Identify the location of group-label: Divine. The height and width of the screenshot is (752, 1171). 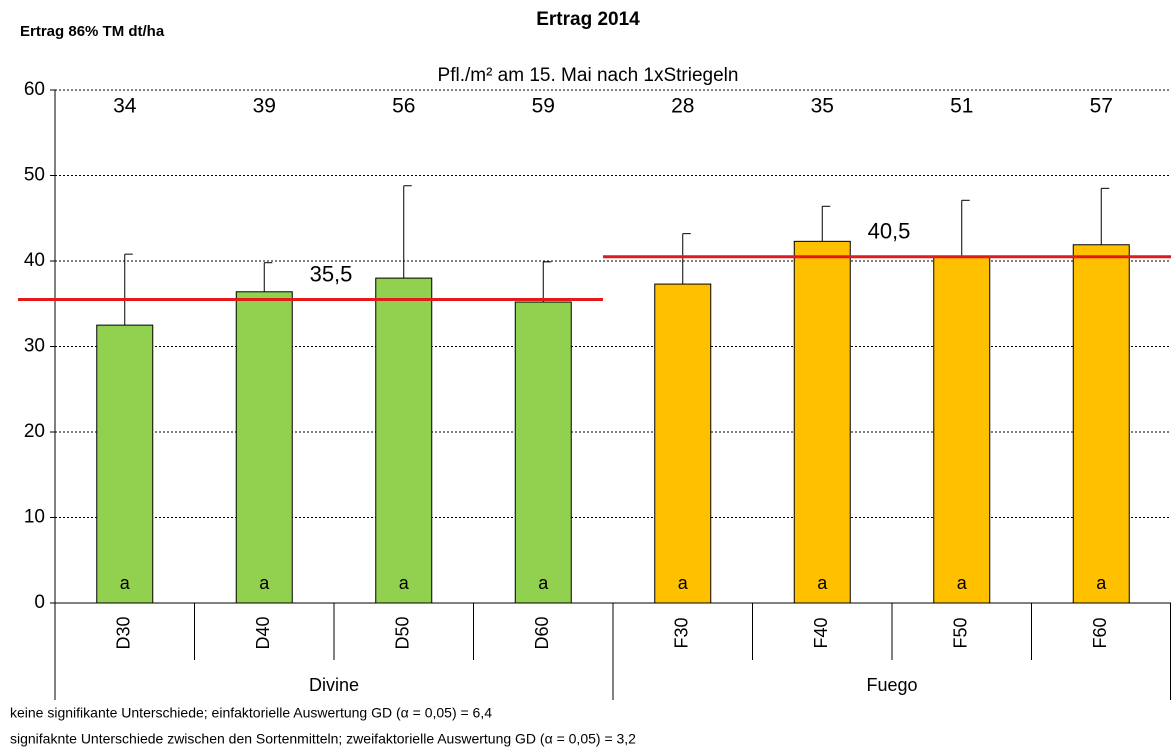
(334, 685).